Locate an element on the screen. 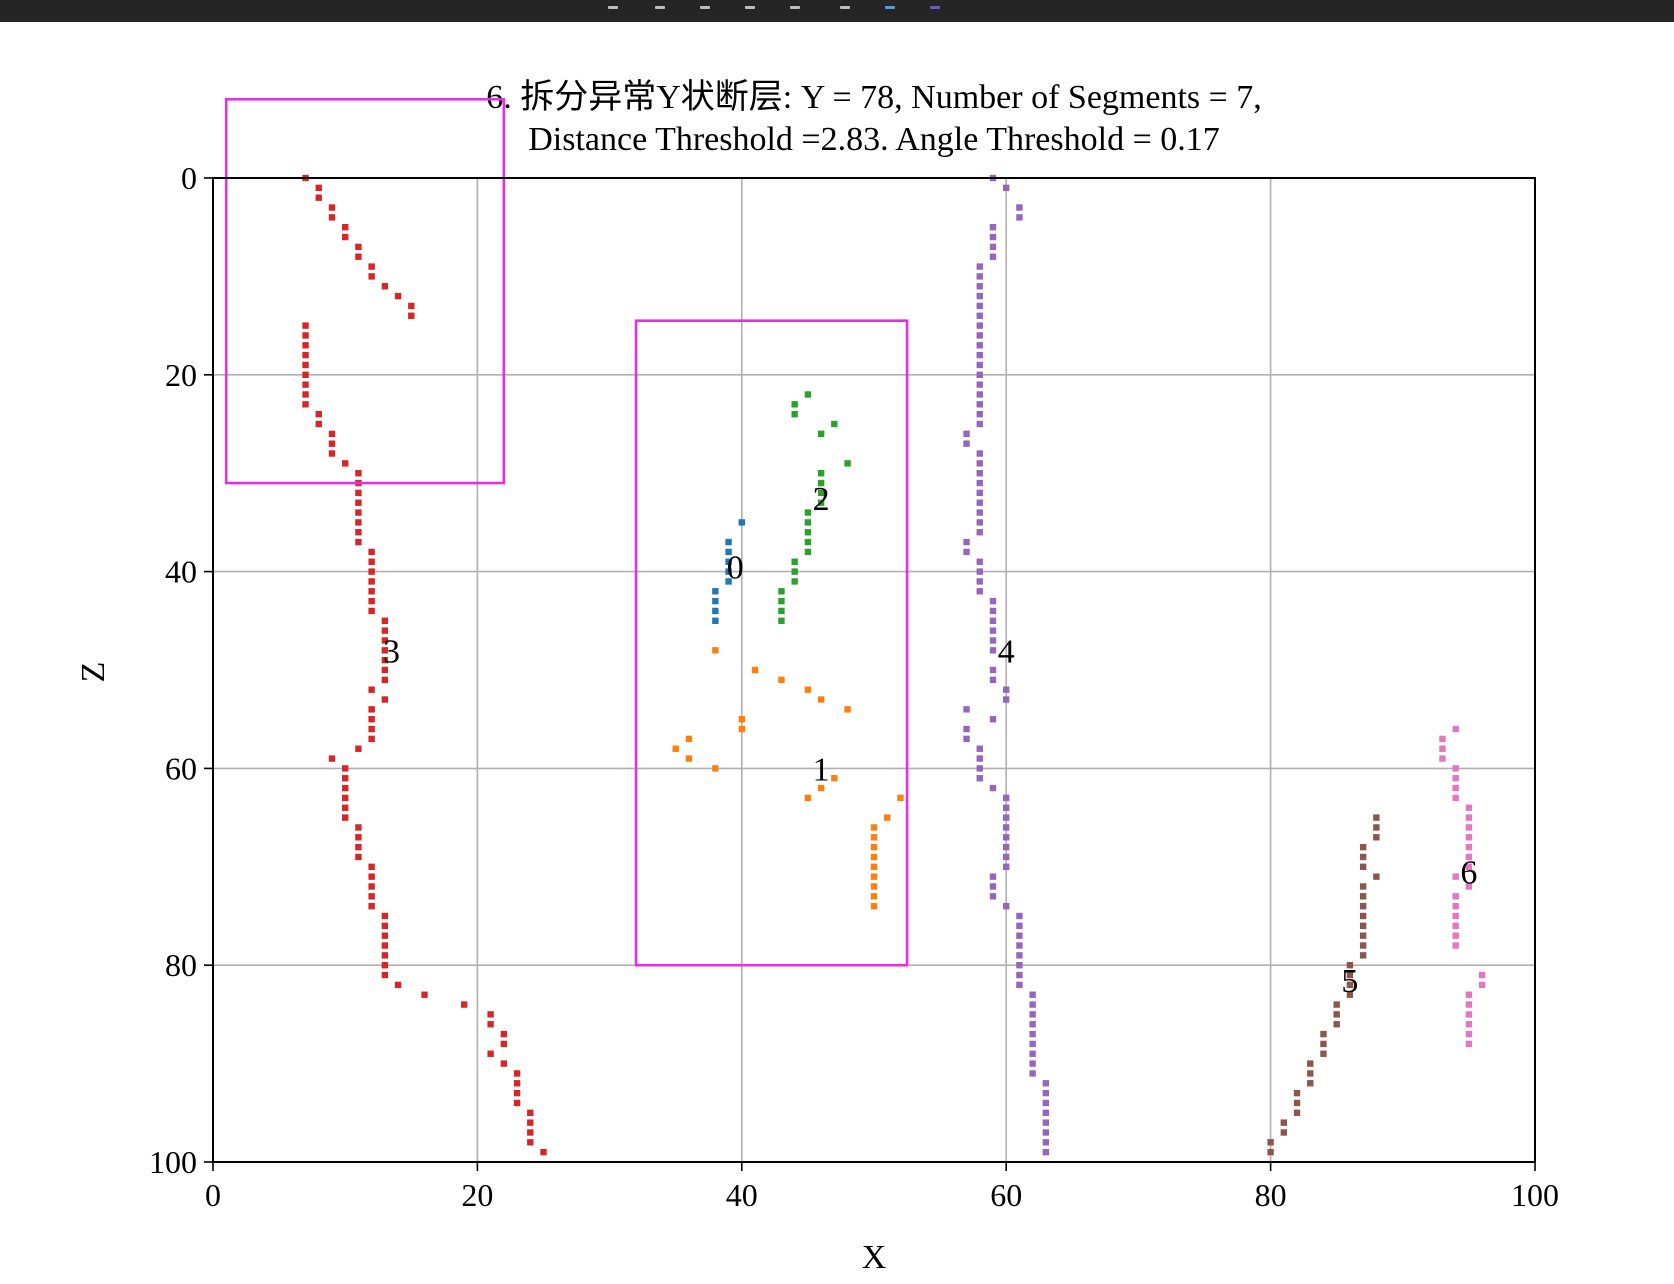 The image size is (1674, 1284). save-icon is located at coordinates (935, 7).